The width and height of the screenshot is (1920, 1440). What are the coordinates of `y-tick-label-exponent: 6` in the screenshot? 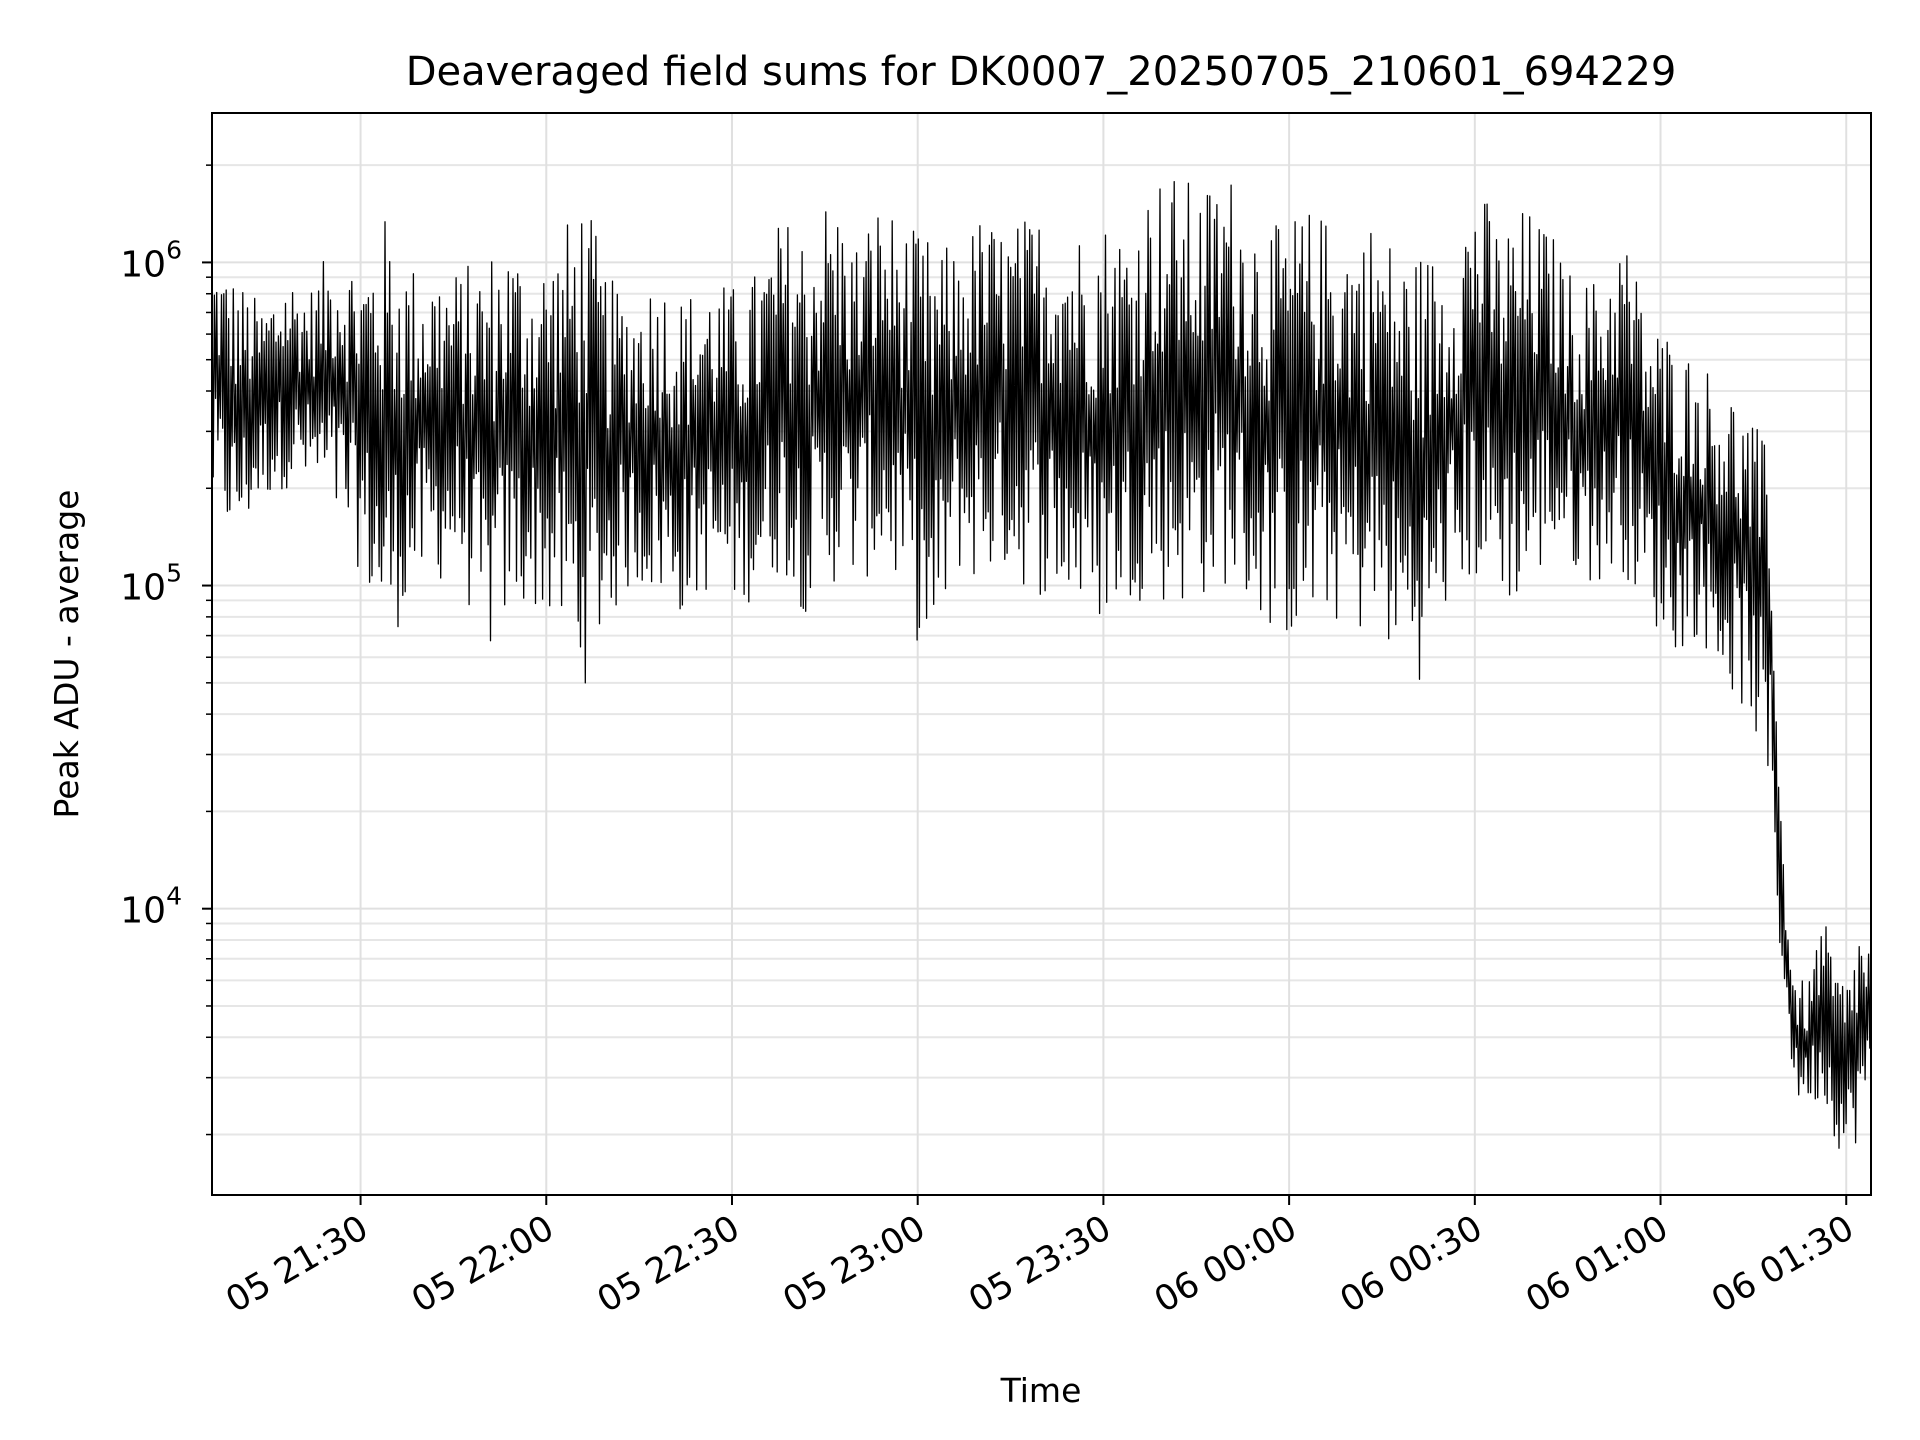 It's located at (174, 249).